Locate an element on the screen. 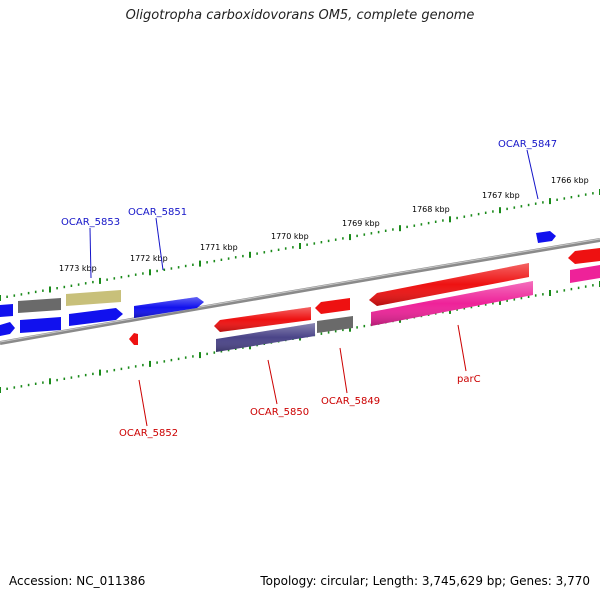 The image size is (600, 600). gene-arrow-plus-grey is located at coordinates (39, 305).